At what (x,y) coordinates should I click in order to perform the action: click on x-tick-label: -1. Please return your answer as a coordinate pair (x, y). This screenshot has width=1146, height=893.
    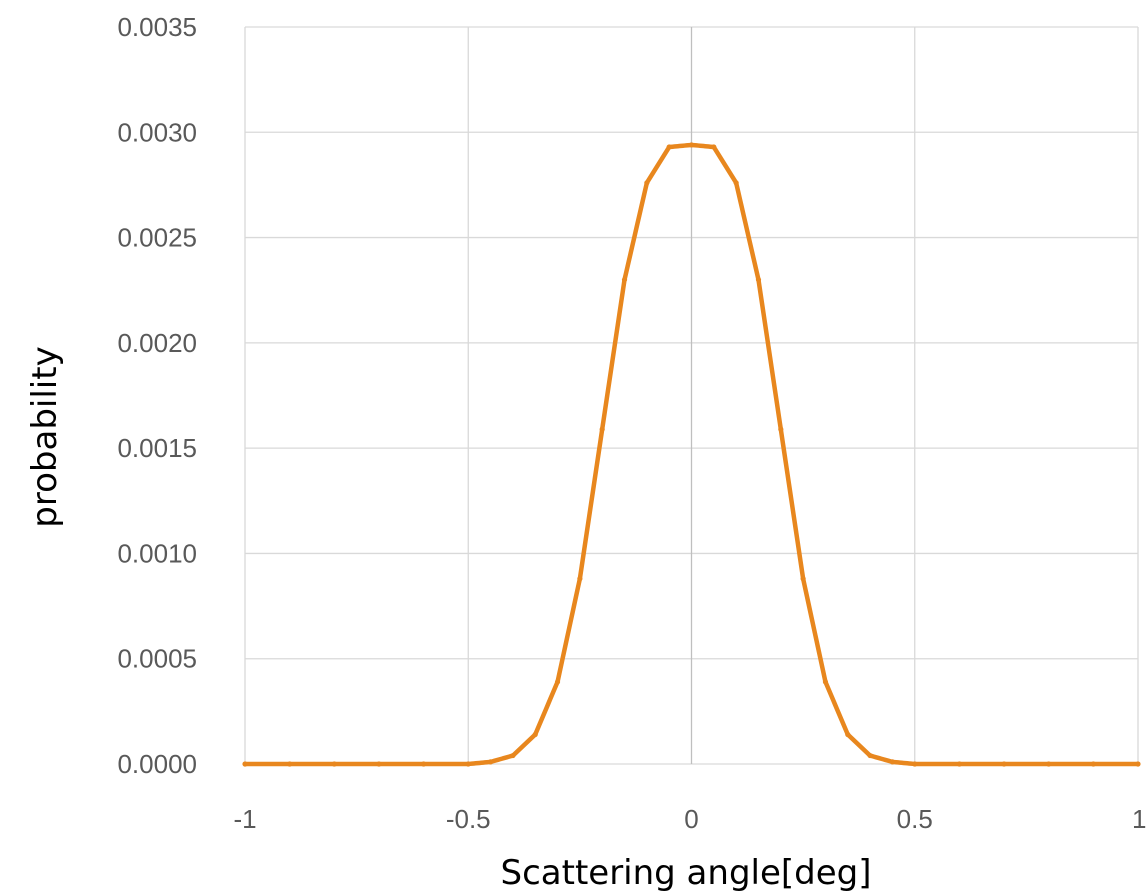
    Looking at the image, I should click on (244, 819).